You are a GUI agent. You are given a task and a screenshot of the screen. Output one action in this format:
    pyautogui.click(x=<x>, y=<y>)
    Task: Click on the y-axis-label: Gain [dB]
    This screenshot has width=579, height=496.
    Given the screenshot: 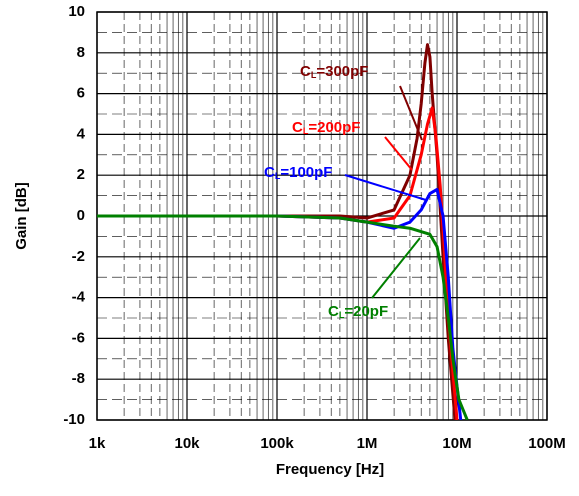 What is the action you would take?
    pyautogui.click(x=21, y=216)
    